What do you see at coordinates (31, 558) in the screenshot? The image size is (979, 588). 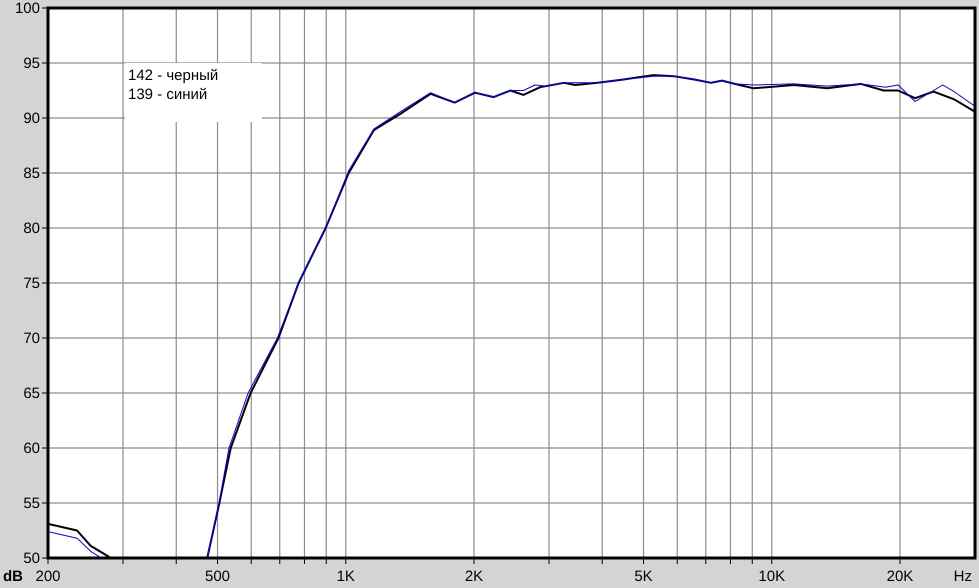 I see `y-tick-label: 50` at bounding box center [31, 558].